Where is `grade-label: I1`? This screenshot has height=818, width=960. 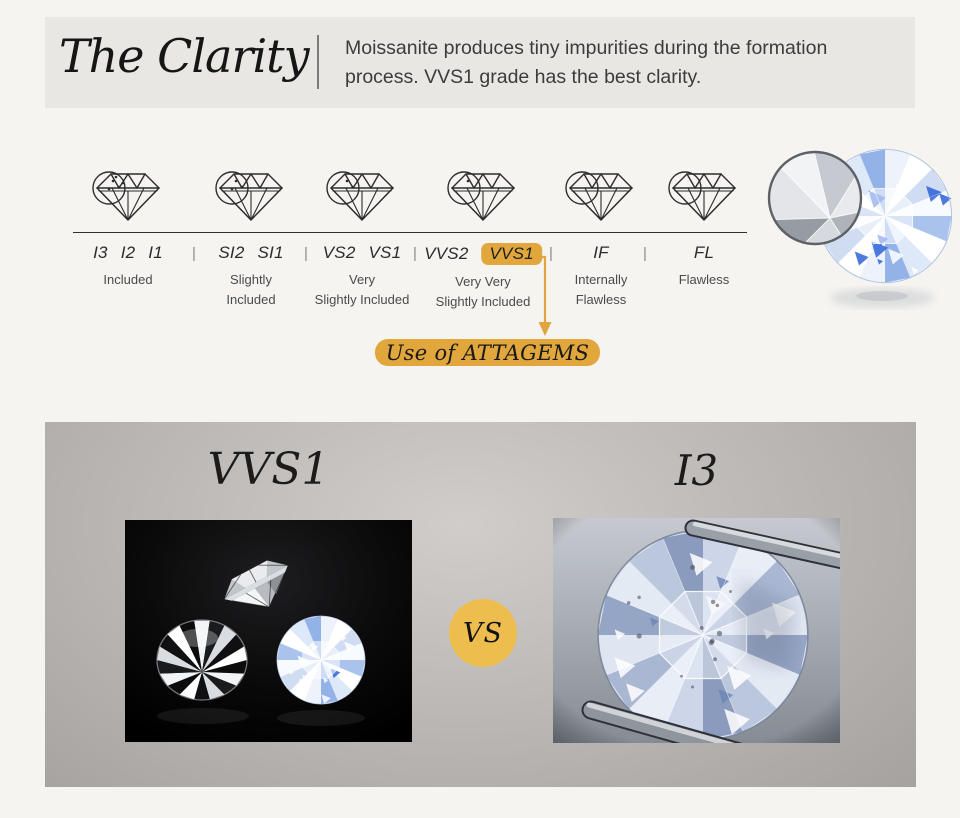
grade-label: I1 is located at coordinates (155, 252).